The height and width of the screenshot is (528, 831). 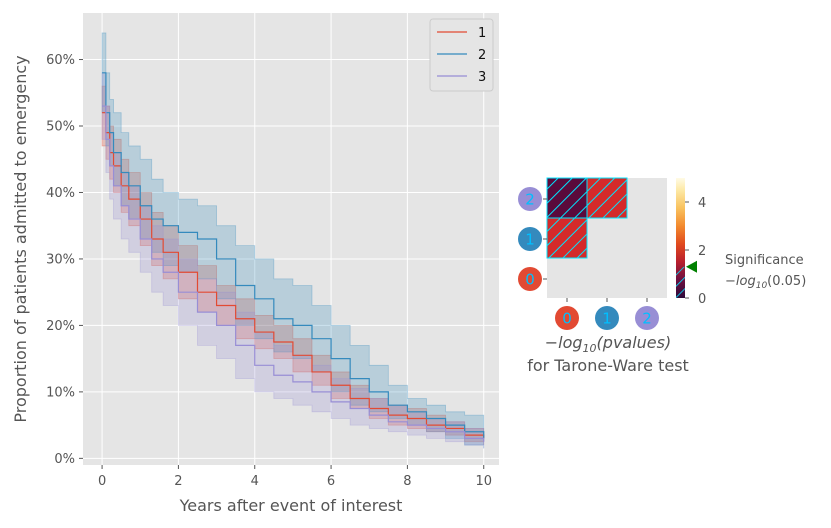 What do you see at coordinates (60, 127) in the screenshot?
I see `y-tick-label: 50%` at bounding box center [60, 127].